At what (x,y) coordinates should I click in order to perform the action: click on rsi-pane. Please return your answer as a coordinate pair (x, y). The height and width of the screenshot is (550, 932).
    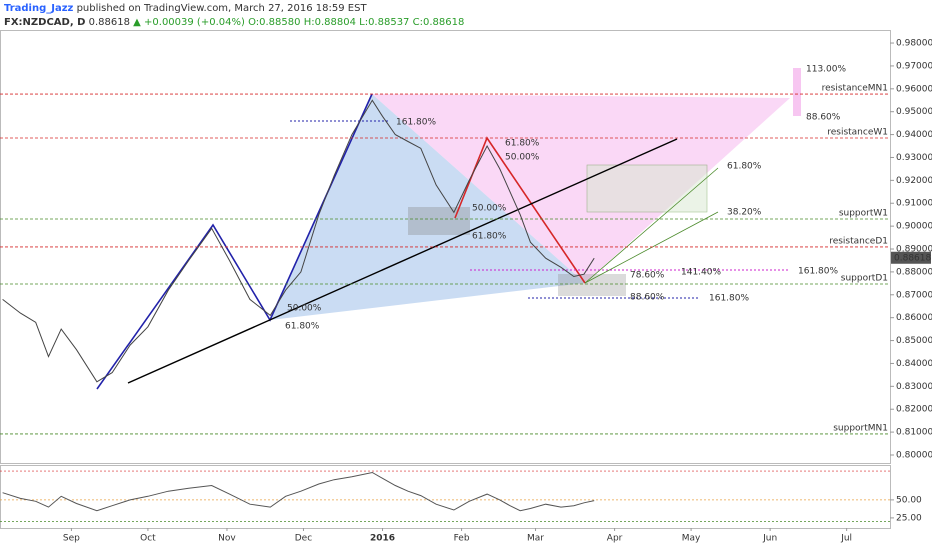
    Looking at the image, I should click on (445, 497).